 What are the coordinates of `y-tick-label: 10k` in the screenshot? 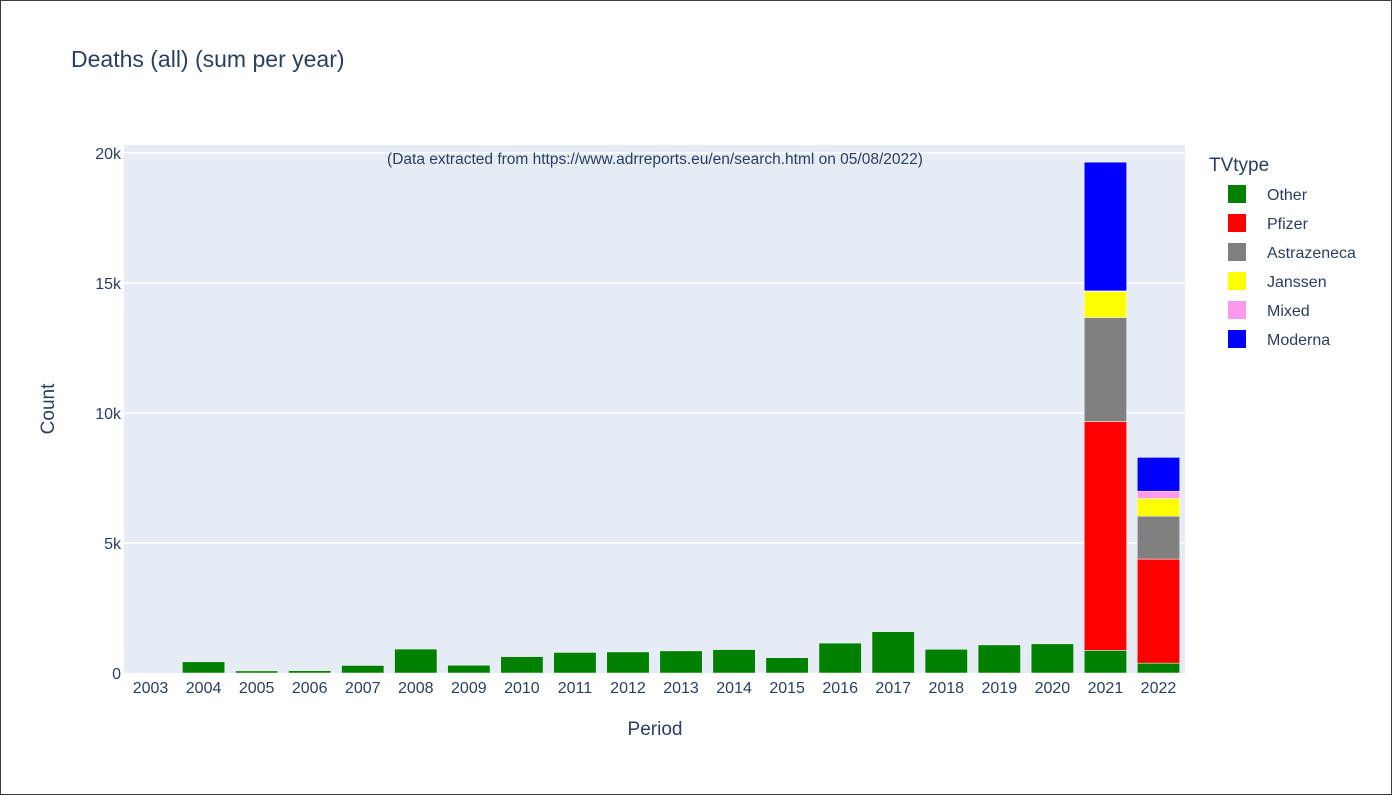 It's located at (108, 414).